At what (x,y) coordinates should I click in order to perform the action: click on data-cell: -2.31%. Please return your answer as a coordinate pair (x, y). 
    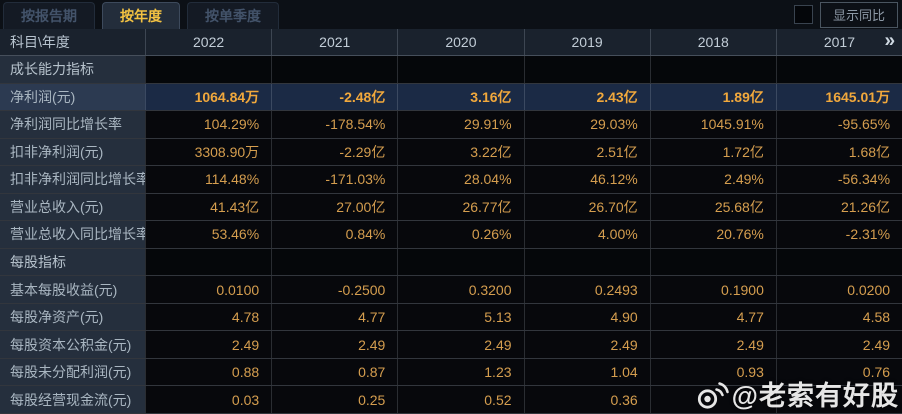
    Looking at the image, I should click on (838, 234).